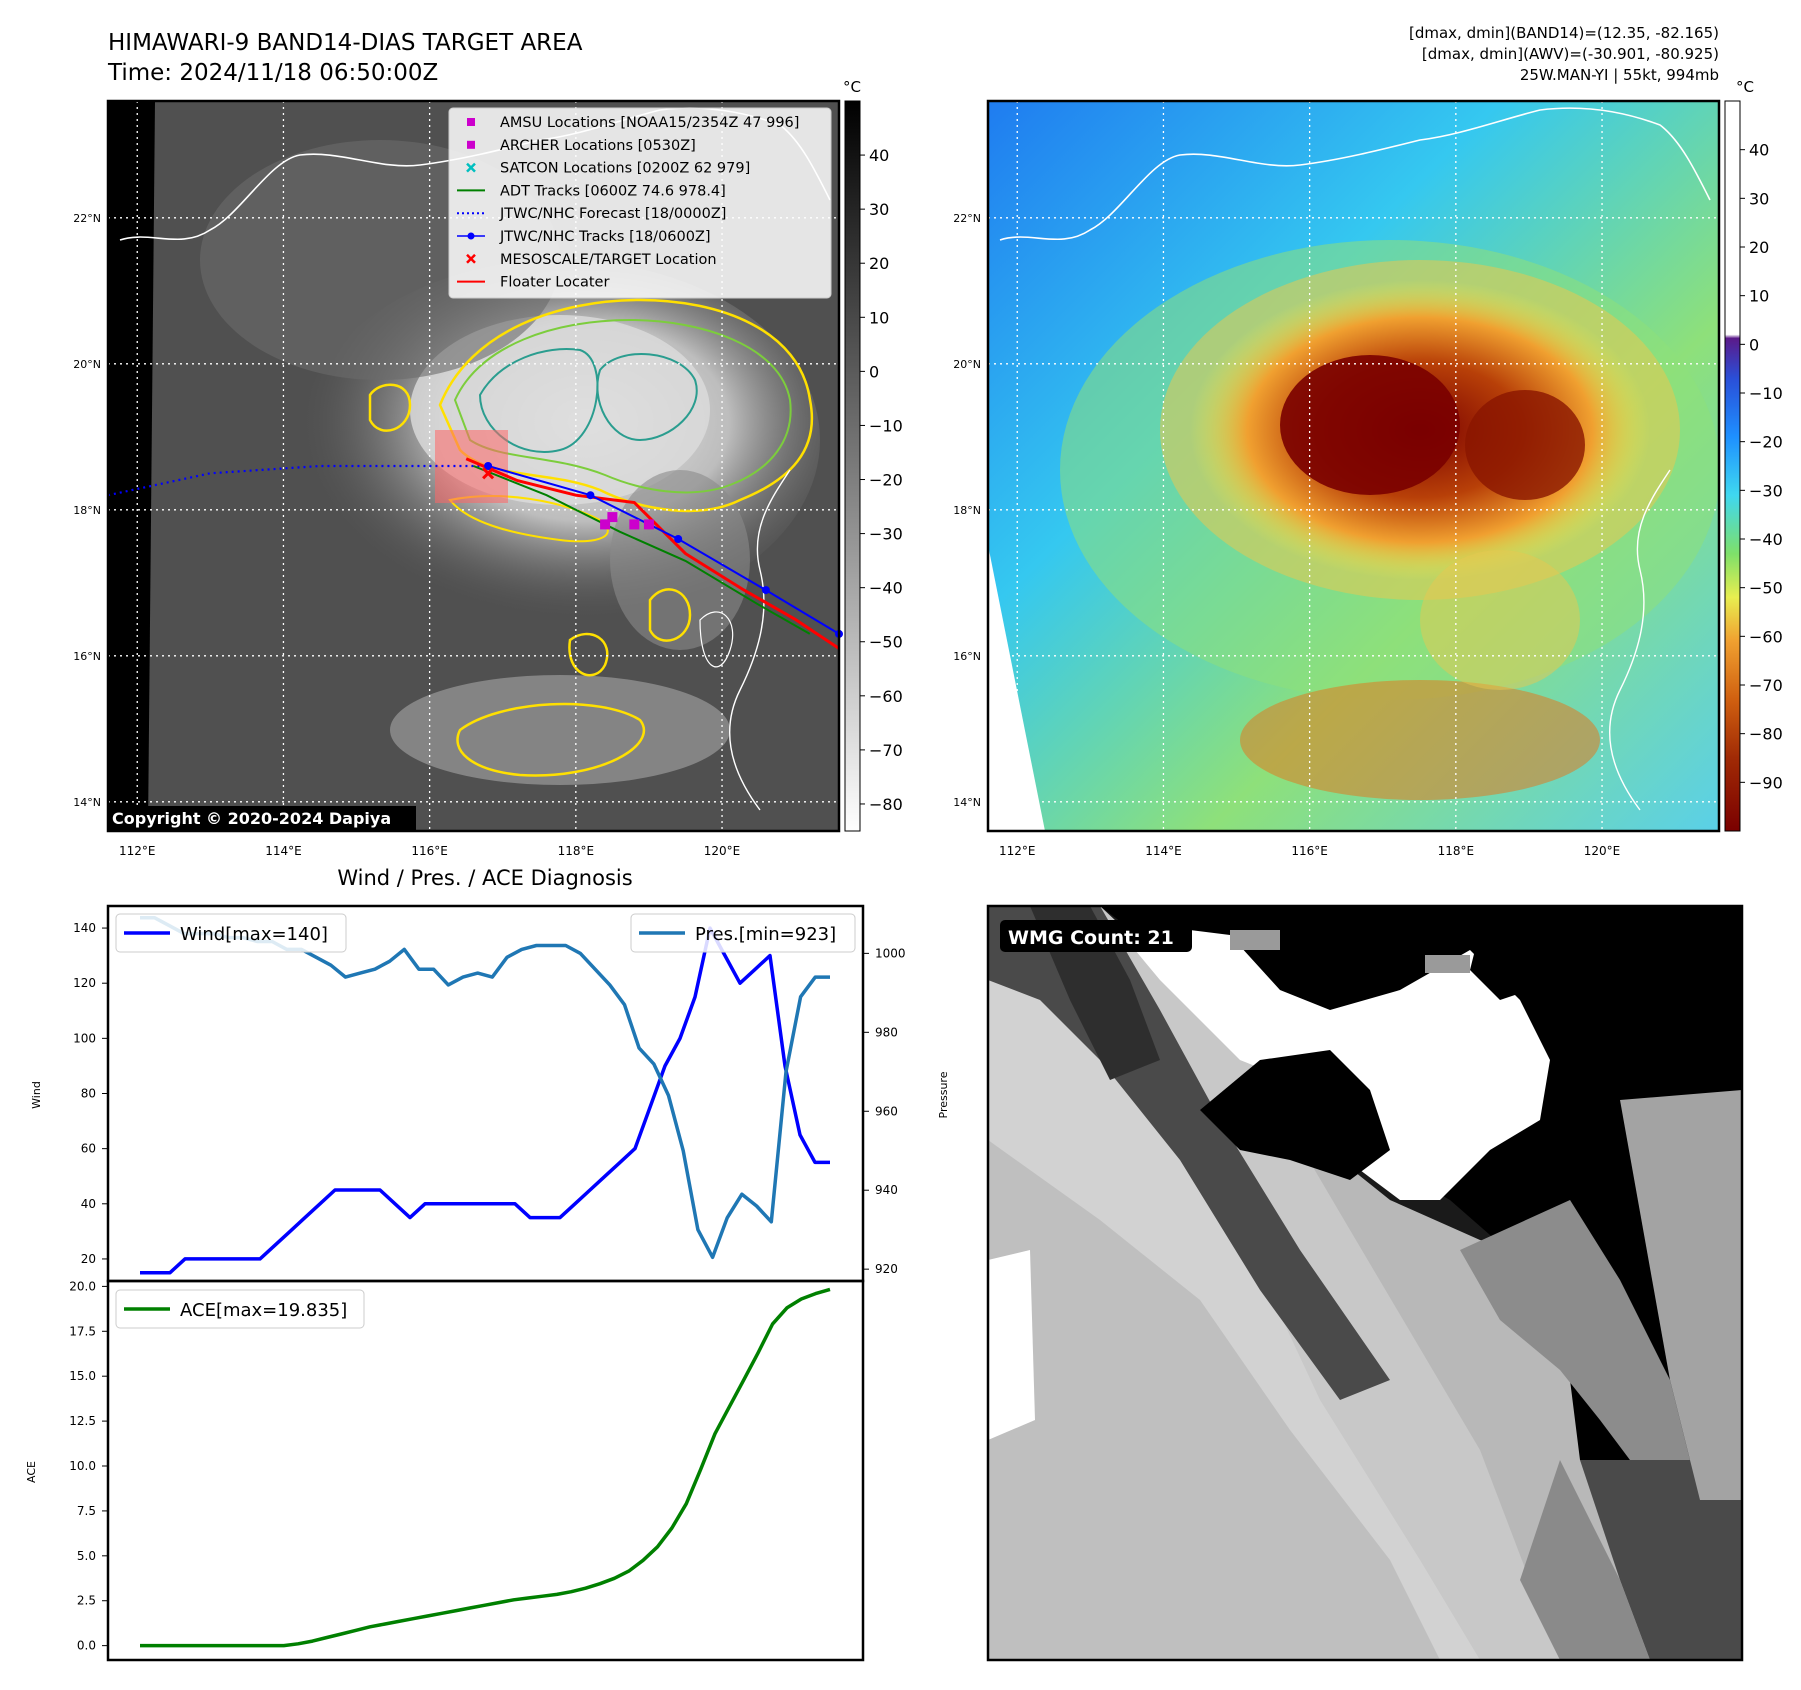  I want to click on legend-entry-label: ARCHER Locations [0530Z], so click(598, 146).